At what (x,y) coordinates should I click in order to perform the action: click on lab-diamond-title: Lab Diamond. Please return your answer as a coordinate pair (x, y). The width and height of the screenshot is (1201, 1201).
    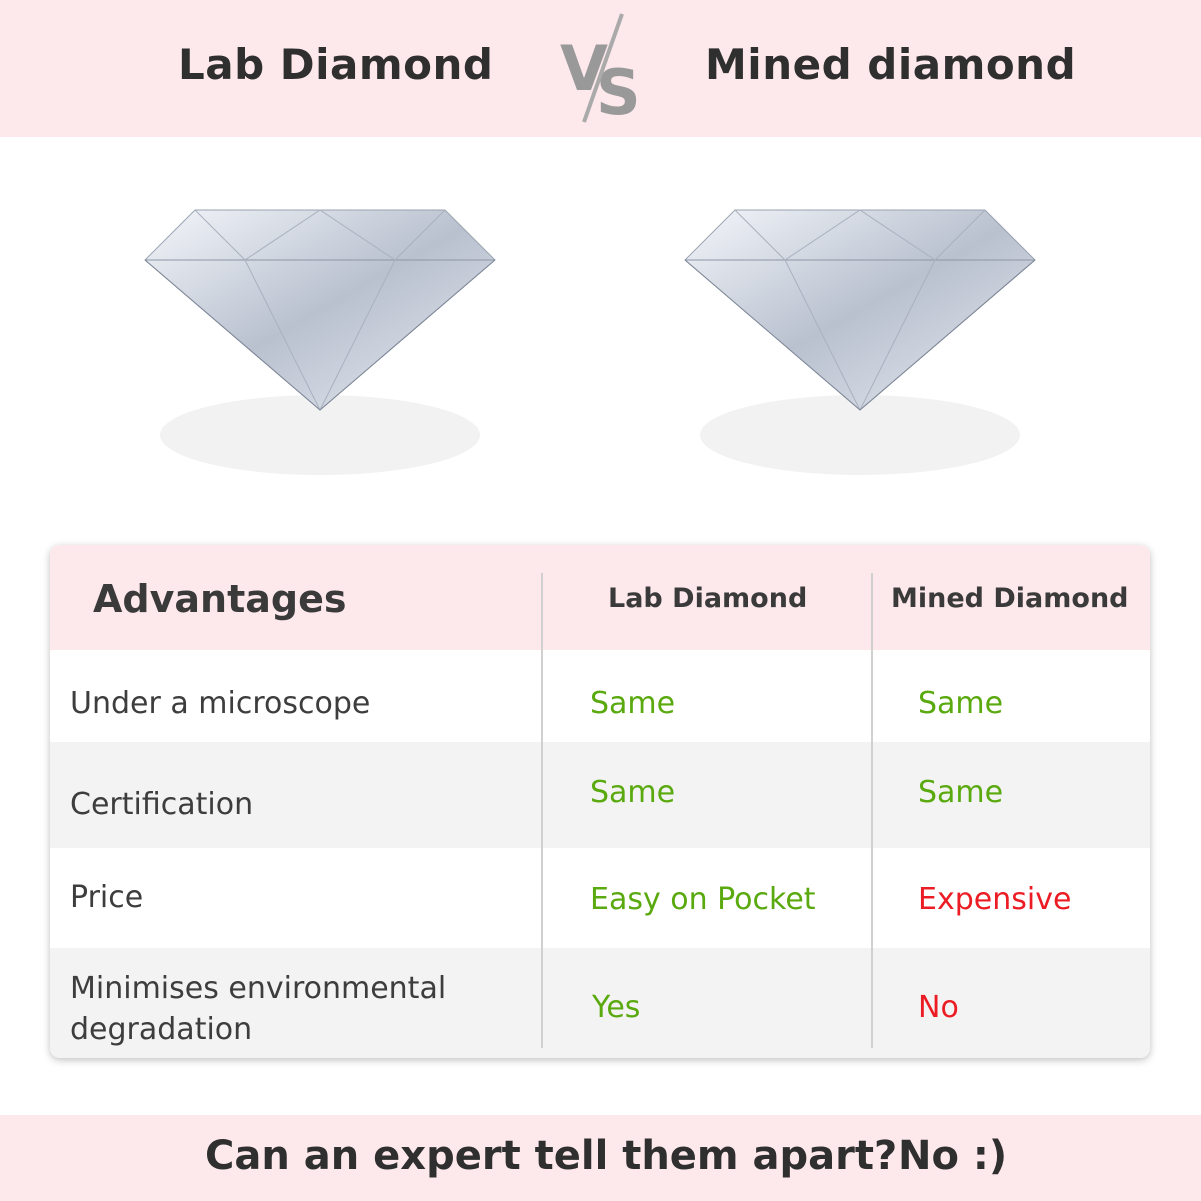
    Looking at the image, I should click on (336, 64).